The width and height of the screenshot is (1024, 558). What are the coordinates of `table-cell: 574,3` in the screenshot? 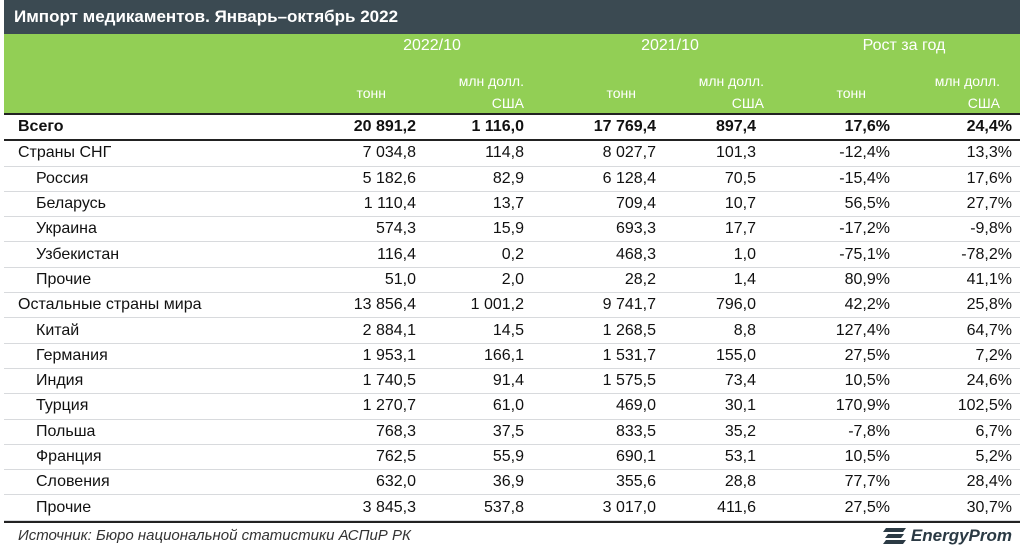 It's located at (360, 229).